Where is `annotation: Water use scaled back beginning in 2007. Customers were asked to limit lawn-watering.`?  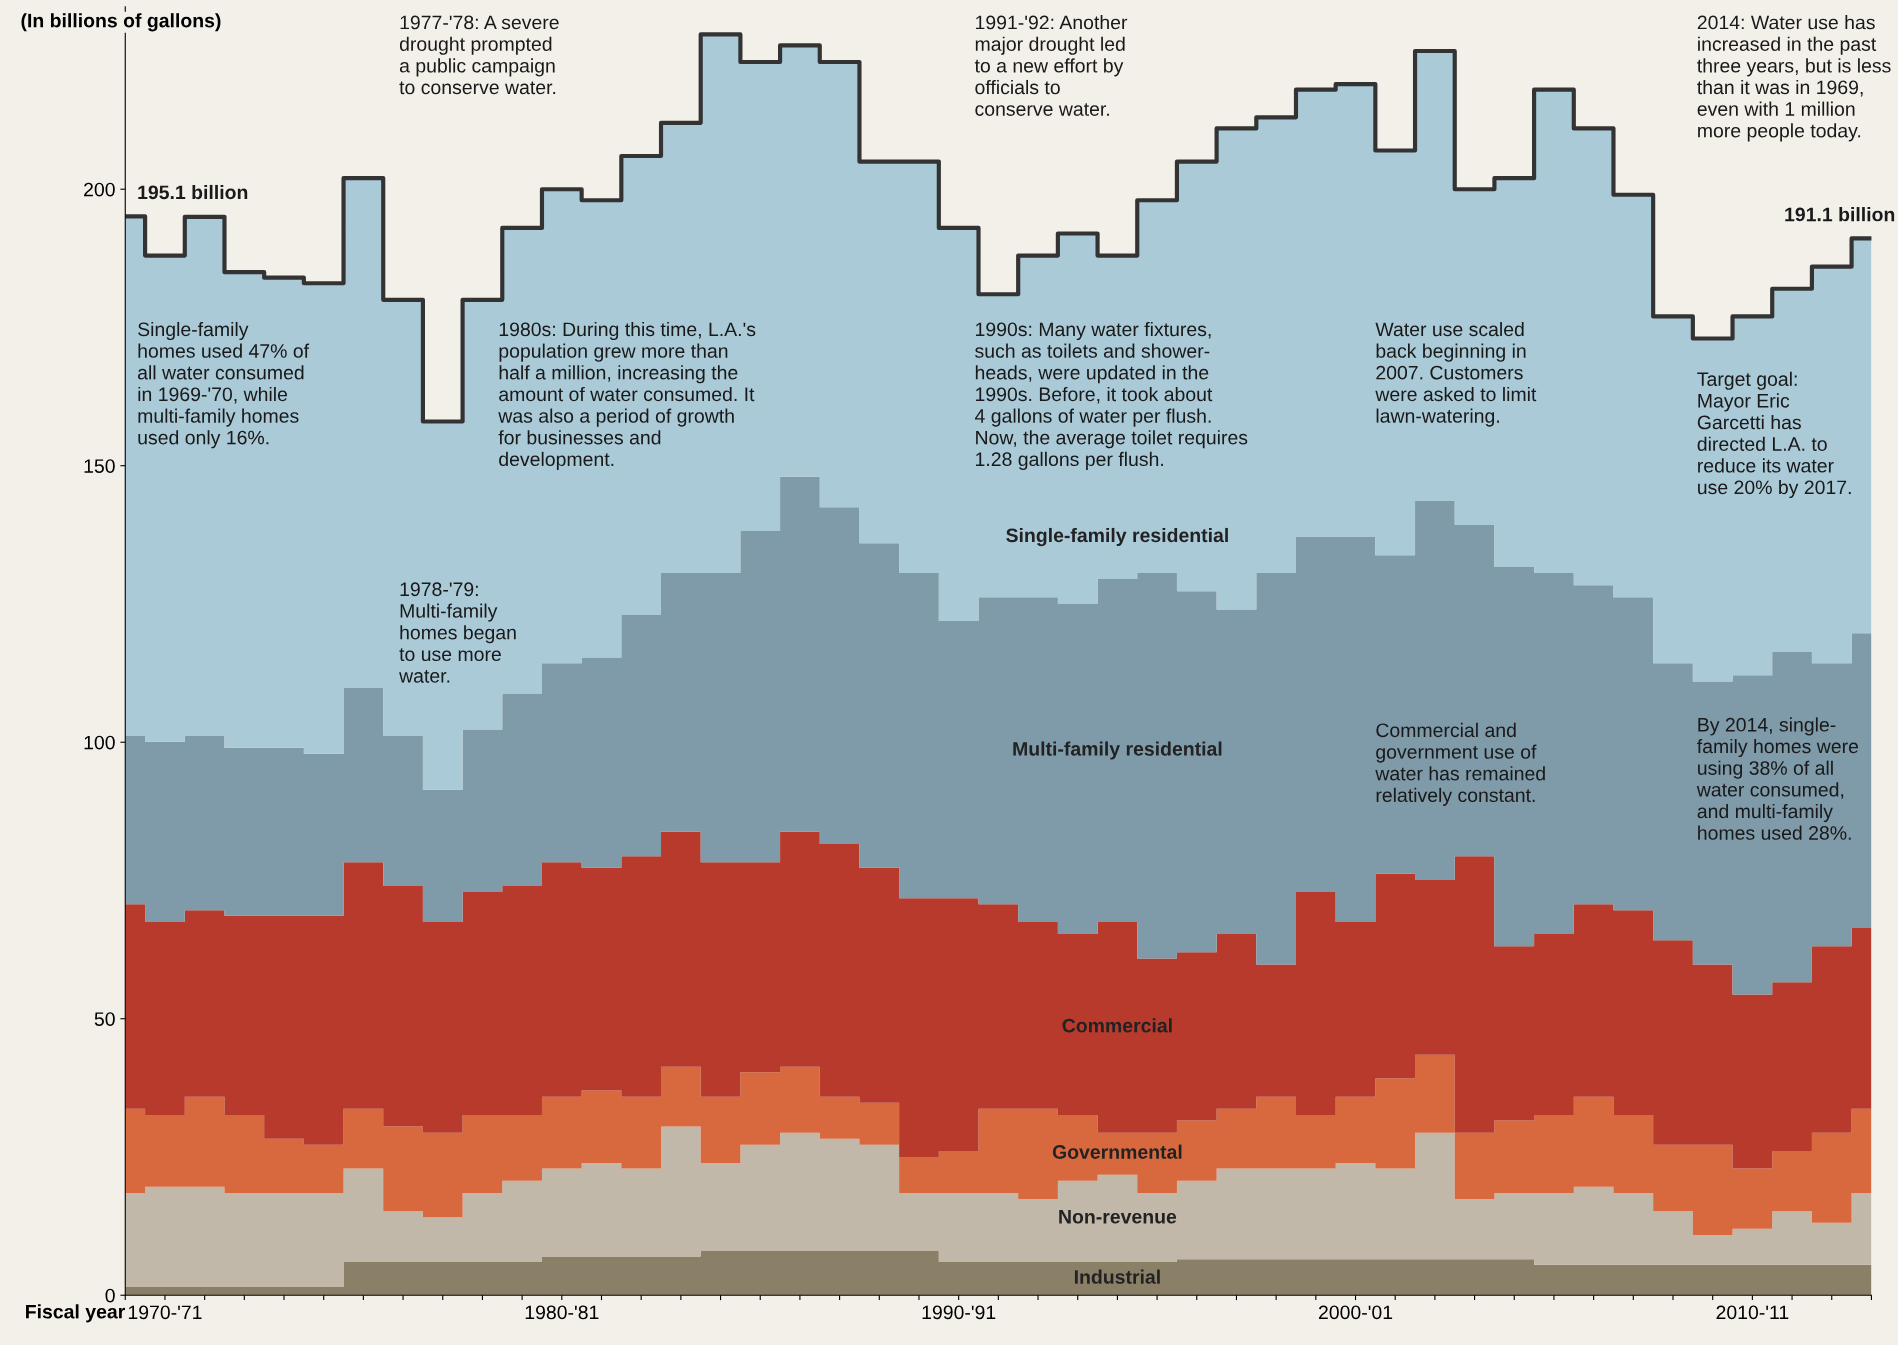 annotation: Water use scaled back beginning in 2007. Customers were asked to limit lawn-watering. is located at coordinates (1456, 374).